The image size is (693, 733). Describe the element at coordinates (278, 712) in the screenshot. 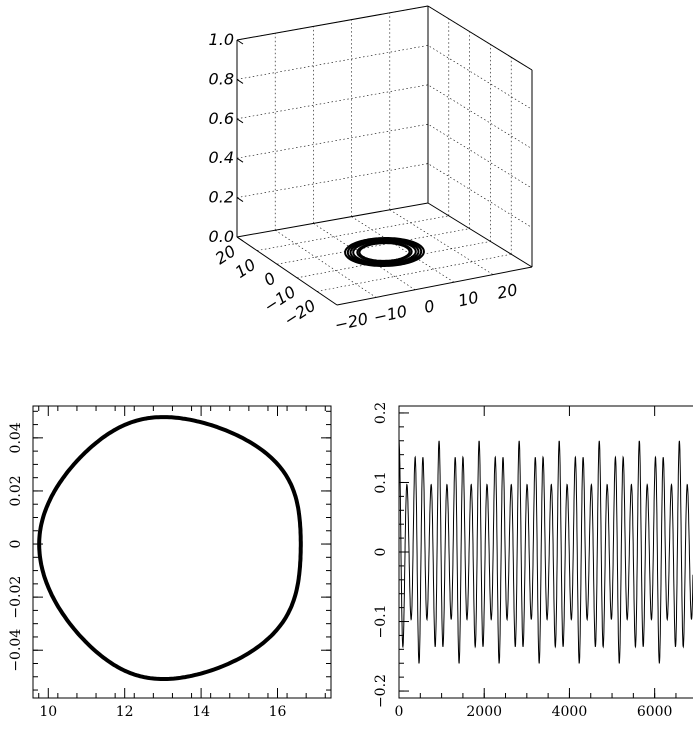

I see `x-tick-label: 16` at that location.